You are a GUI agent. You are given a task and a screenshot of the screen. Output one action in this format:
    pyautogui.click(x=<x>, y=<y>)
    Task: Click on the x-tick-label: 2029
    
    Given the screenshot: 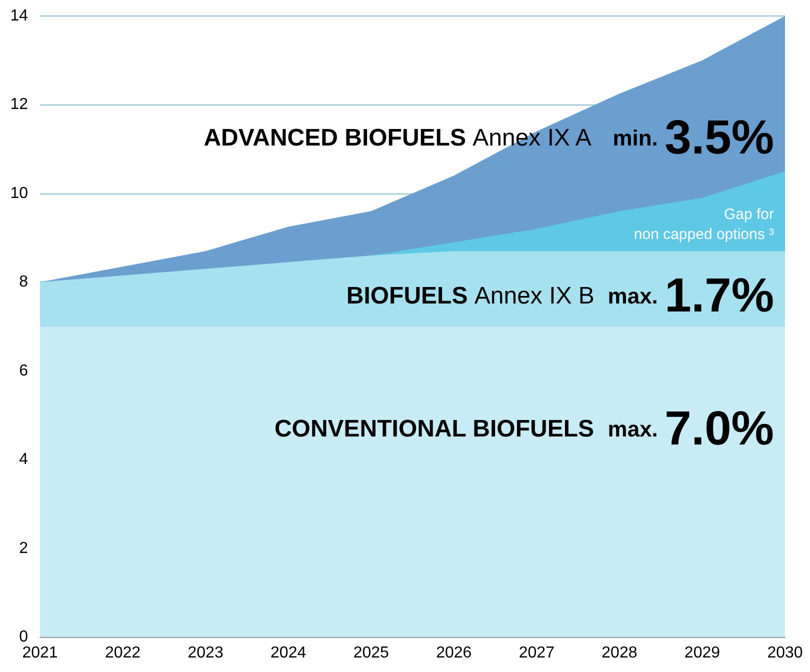 What is the action you would take?
    pyautogui.click(x=702, y=653)
    